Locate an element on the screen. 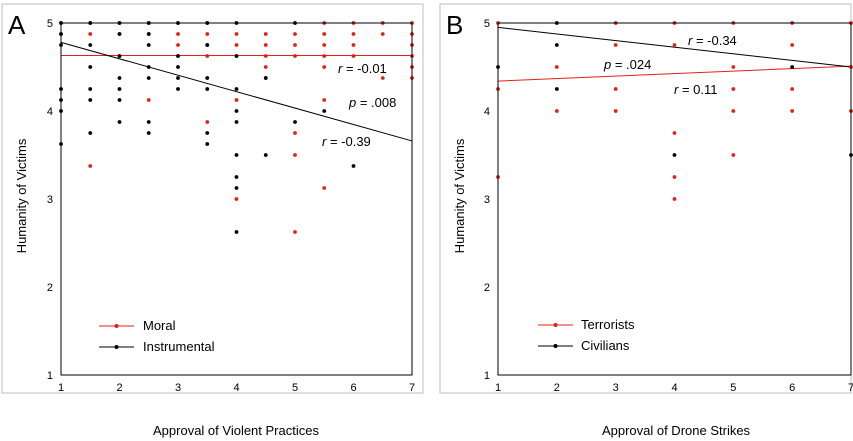  panel-a-y-ticks: 1 2 3 4 5 is located at coordinates (50, 200).